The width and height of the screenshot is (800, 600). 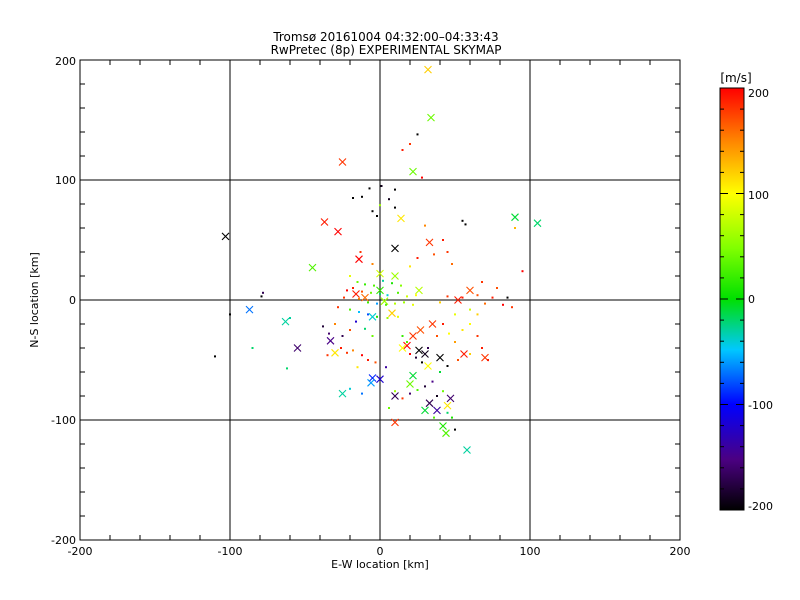 I want to click on x-tick-label: 200, so click(x=680, y=551).